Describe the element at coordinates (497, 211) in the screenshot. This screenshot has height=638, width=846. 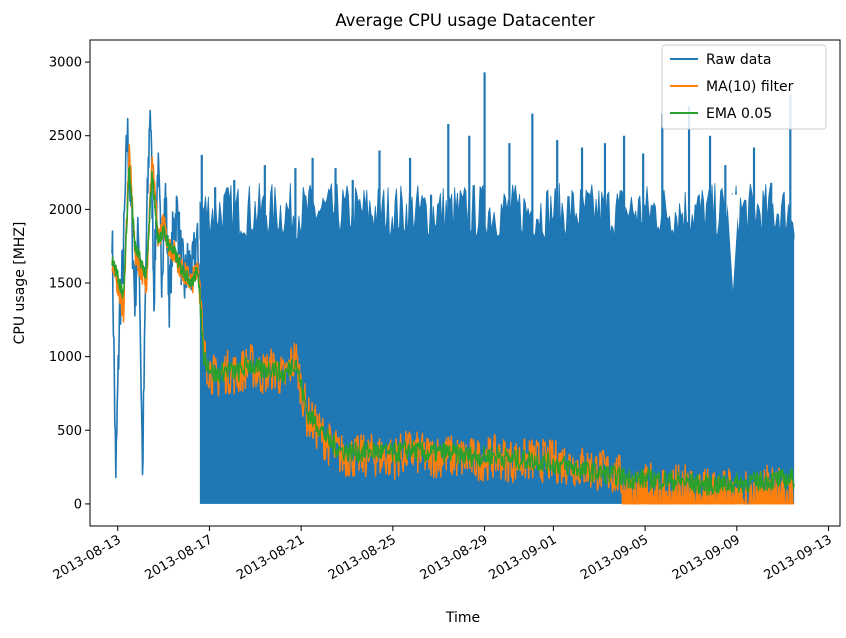
I see `raw-series-band-top` at that location.